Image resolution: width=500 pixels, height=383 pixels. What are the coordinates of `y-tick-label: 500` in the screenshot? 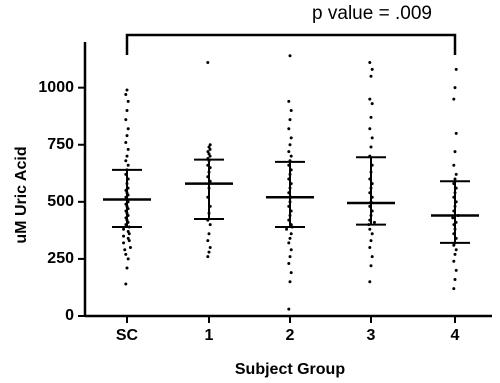 It's located at (60, 201).